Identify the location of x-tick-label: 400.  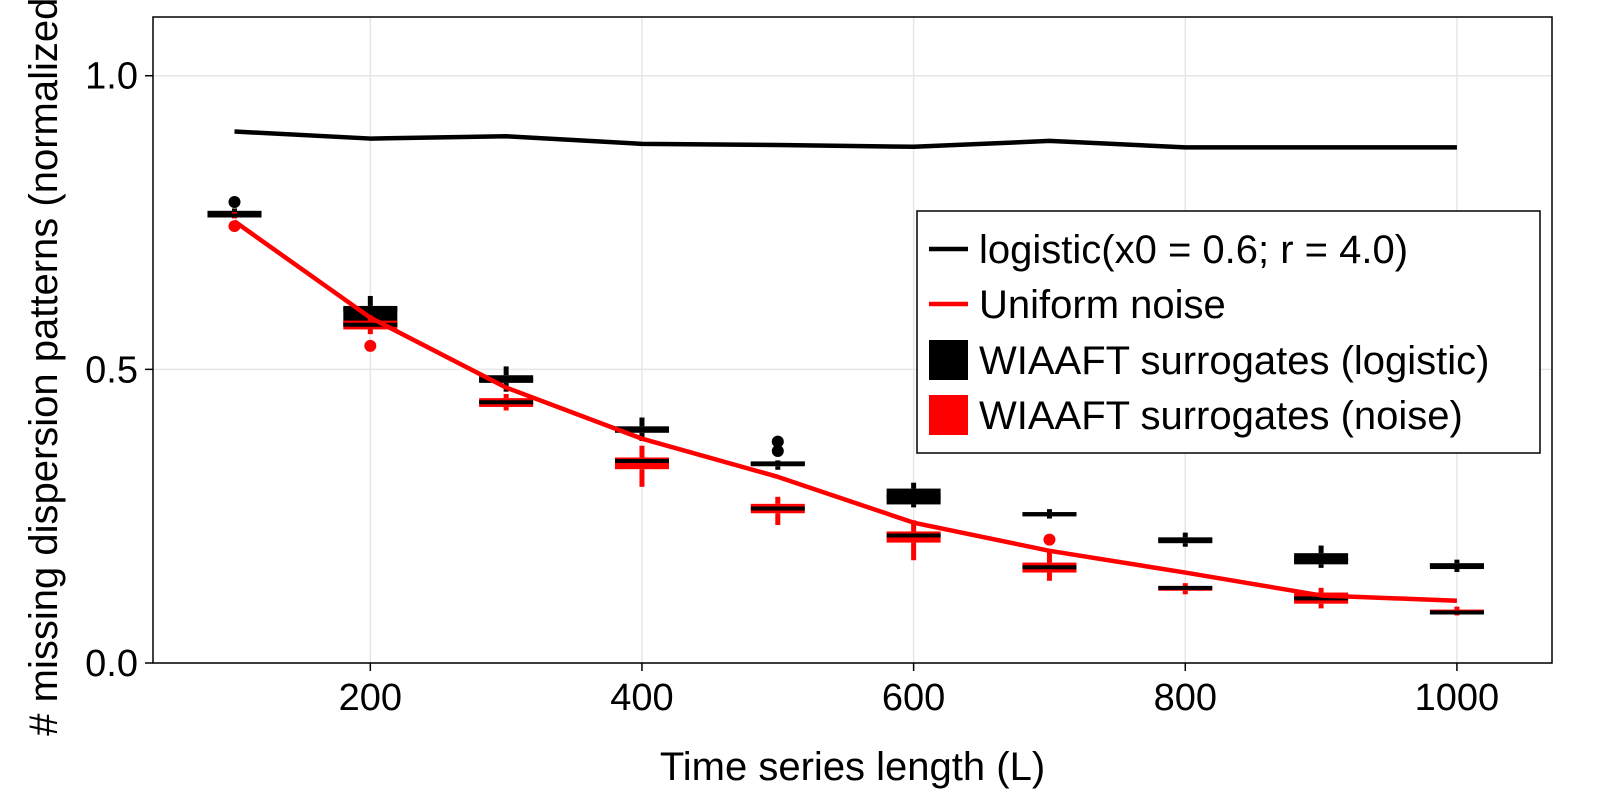
(641, 698).